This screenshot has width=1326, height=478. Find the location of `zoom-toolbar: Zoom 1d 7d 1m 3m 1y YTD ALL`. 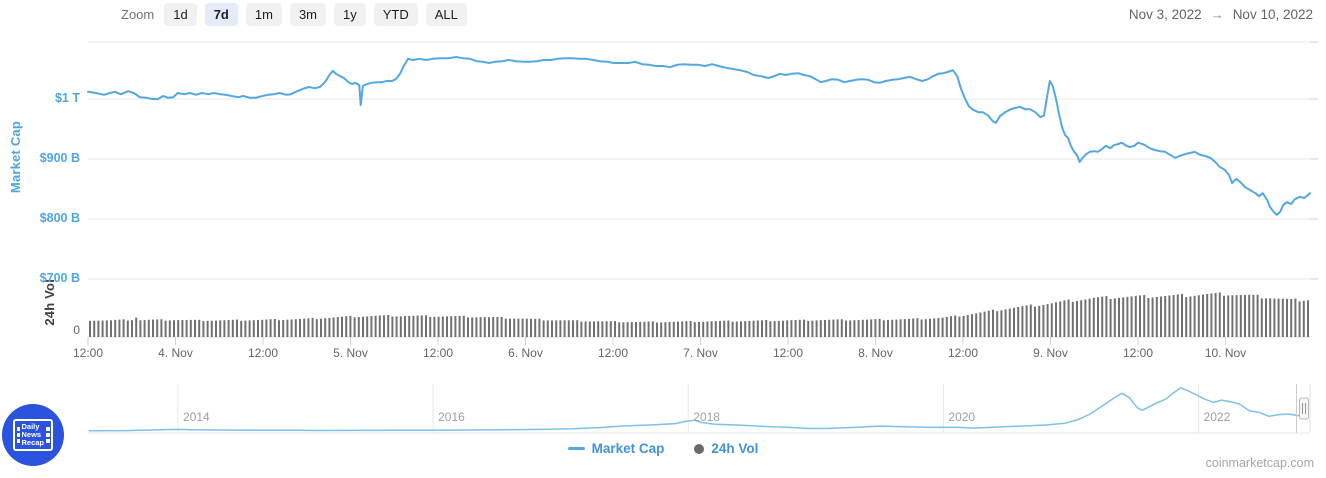

zoom-toolbar: Zoom 1d 7d 1m 3m 1y YTD ALL is located at coordinates (294, 14).